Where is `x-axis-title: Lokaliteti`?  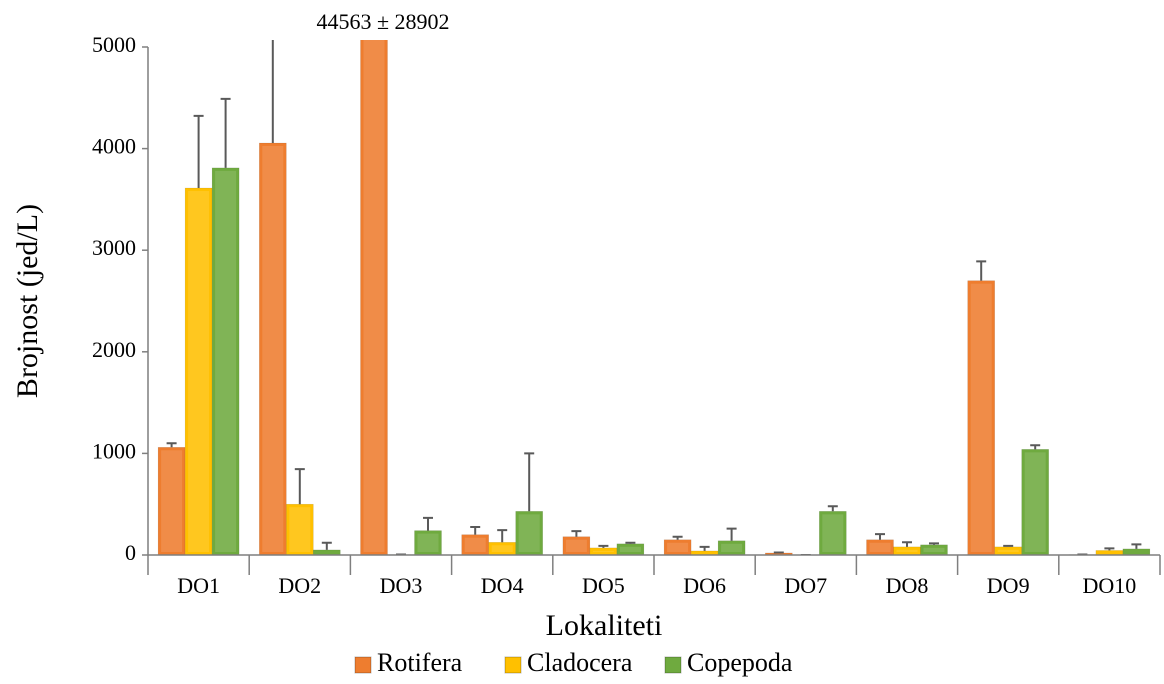
x-axis-title: Lokaliteti is located at coordinates (604, 625).